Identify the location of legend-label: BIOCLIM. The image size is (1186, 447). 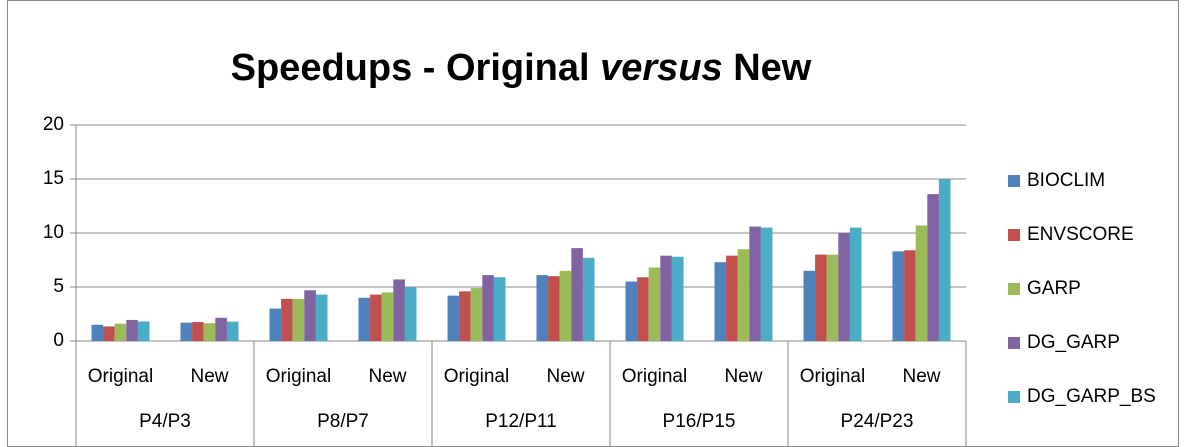
(1066, 180).